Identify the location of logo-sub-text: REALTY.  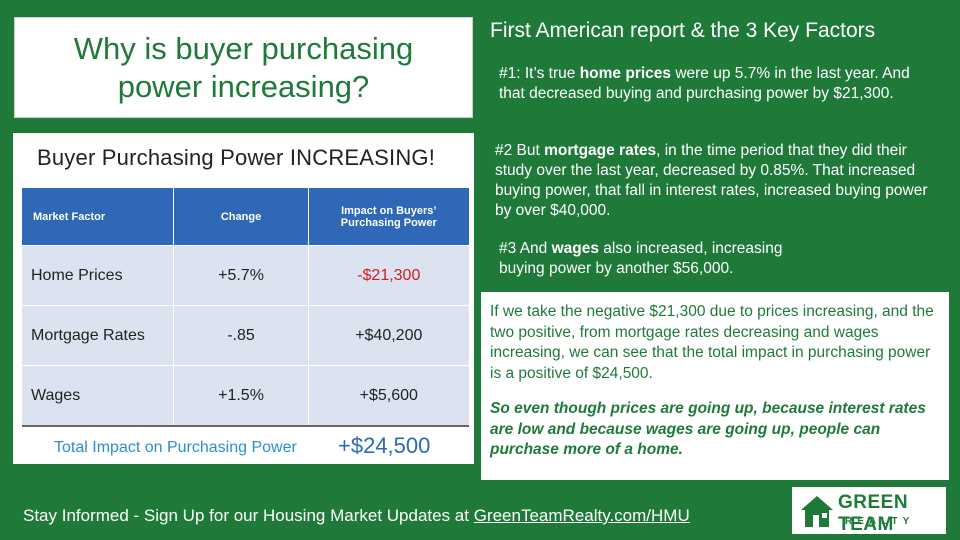
(880, 521).